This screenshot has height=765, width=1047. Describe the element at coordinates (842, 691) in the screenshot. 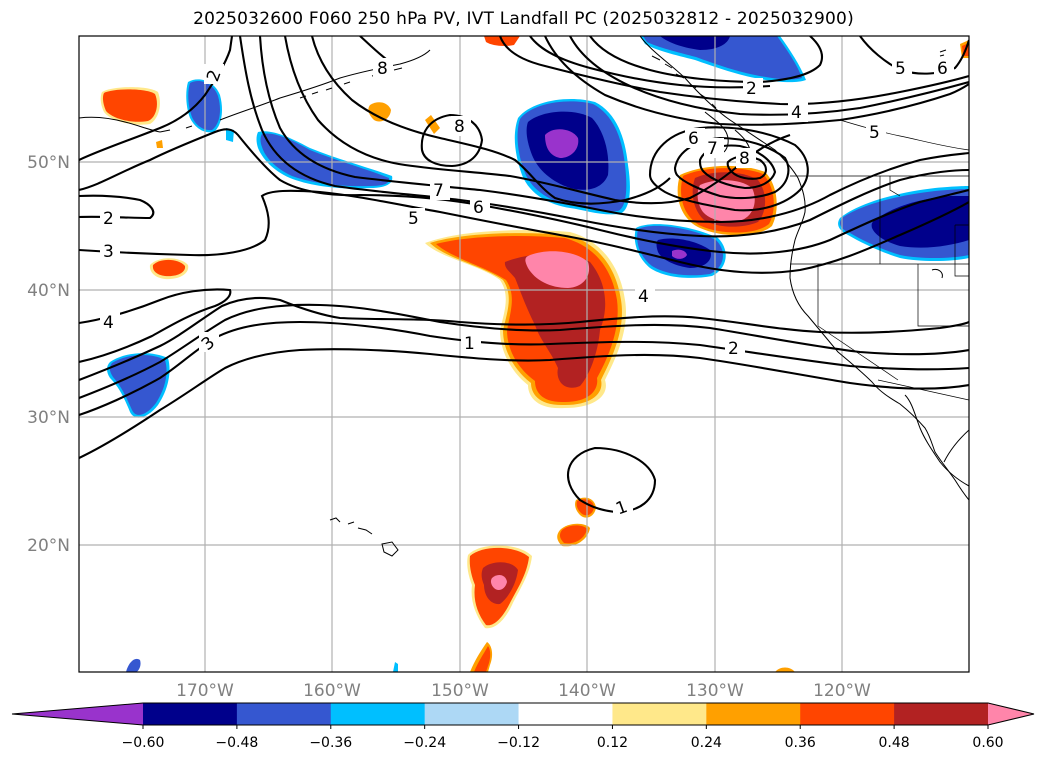

I see `lon-label: 120°W` at that location.